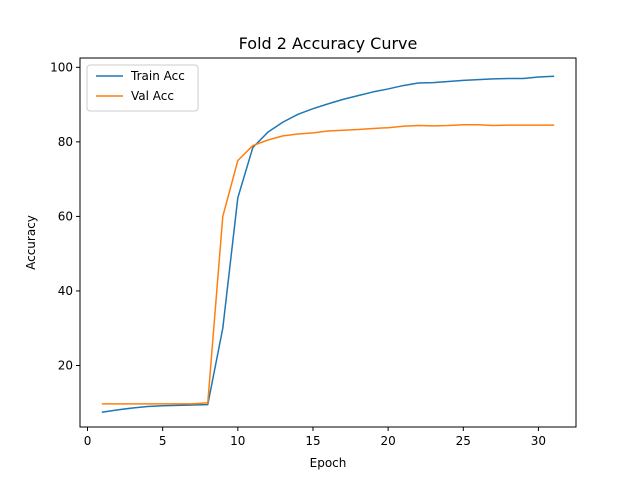 The width and height of the screenshot is (640, 480). I want to click on legend-label-0: Train Acc, so click(157, 76).